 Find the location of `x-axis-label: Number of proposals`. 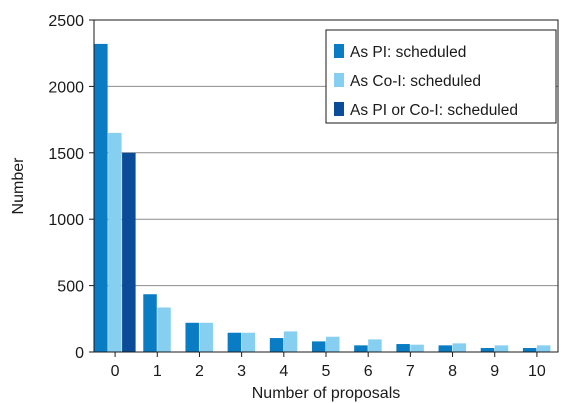

x-axis-label: Number of proposals is located at coordinates (326, 393).